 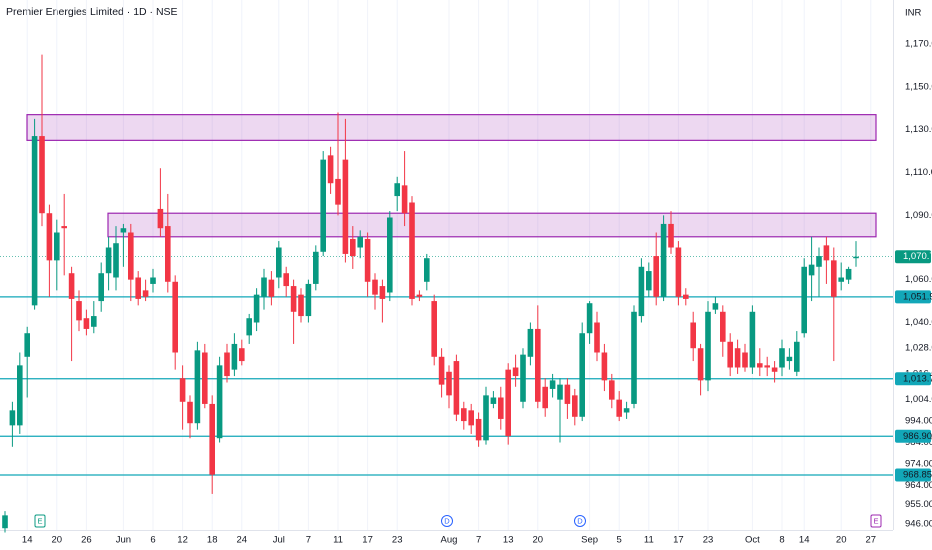 What do you see at coordinates (918, 322) in the screenshot?
I see `y-tick-label: 1,040.00` at bounding box center [918, 322].